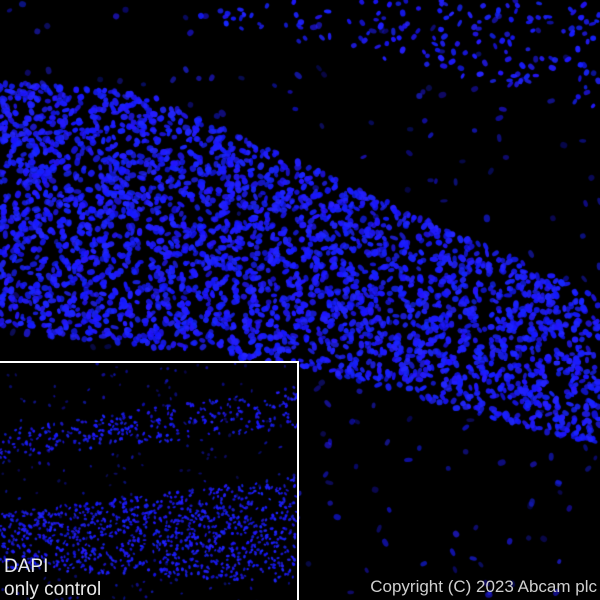 This screenshot has height=600, width=600. What do you see at coordinates (26, 566) in the screenshot?
I see `inset-label-stain: DAPI` at bounding box center [26, 566].